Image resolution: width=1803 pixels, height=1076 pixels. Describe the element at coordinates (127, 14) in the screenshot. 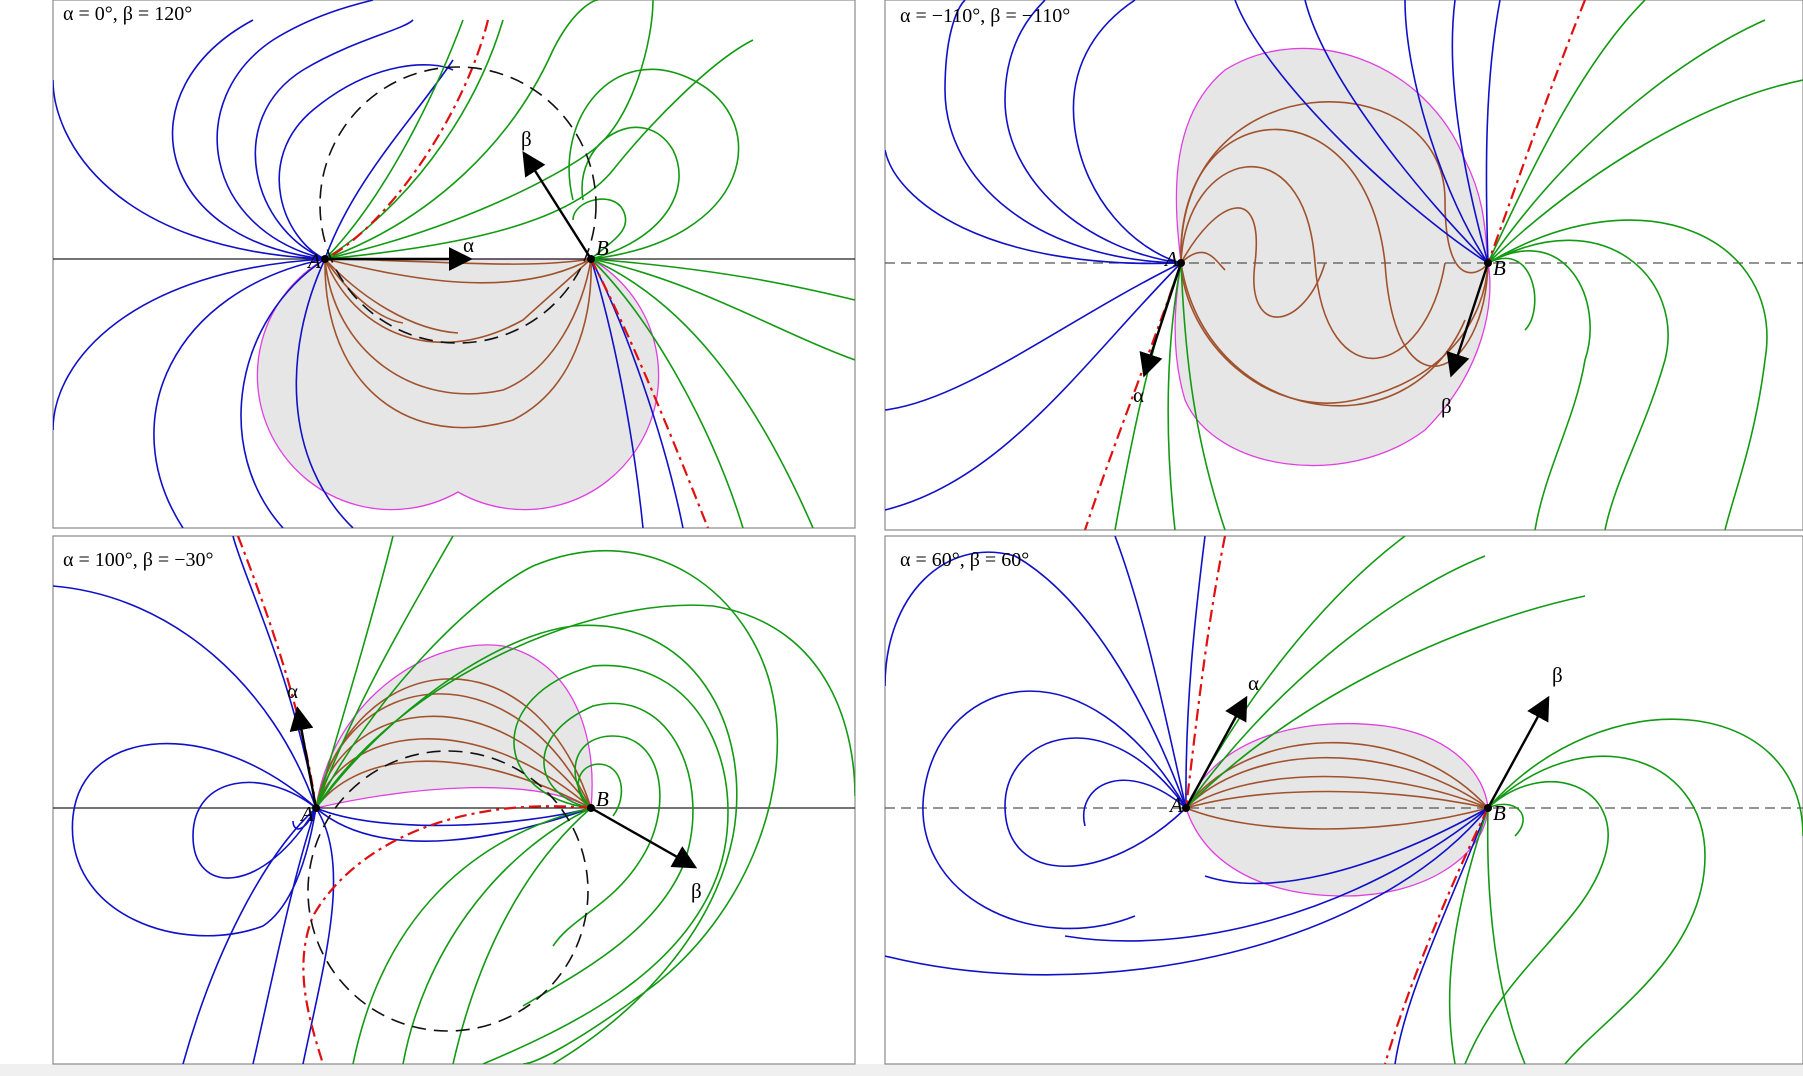

I see `panel-title: α = 0°, β = 120°` at that location.